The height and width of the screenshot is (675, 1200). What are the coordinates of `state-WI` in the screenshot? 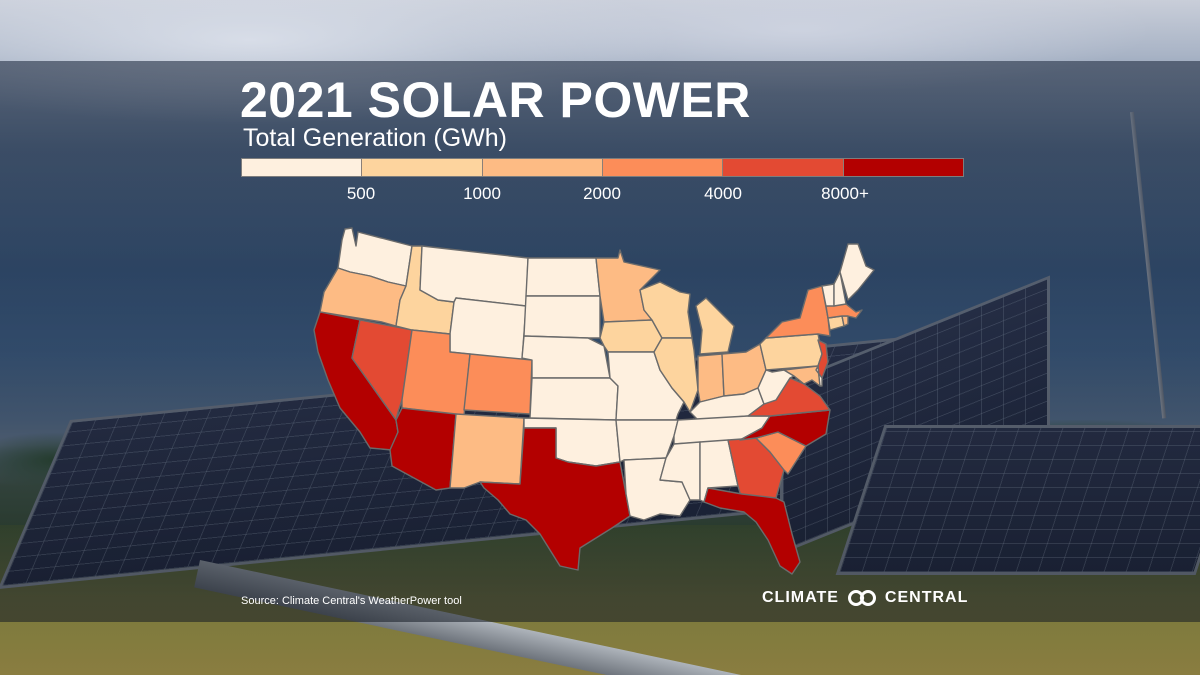 It's located at (666, 310).